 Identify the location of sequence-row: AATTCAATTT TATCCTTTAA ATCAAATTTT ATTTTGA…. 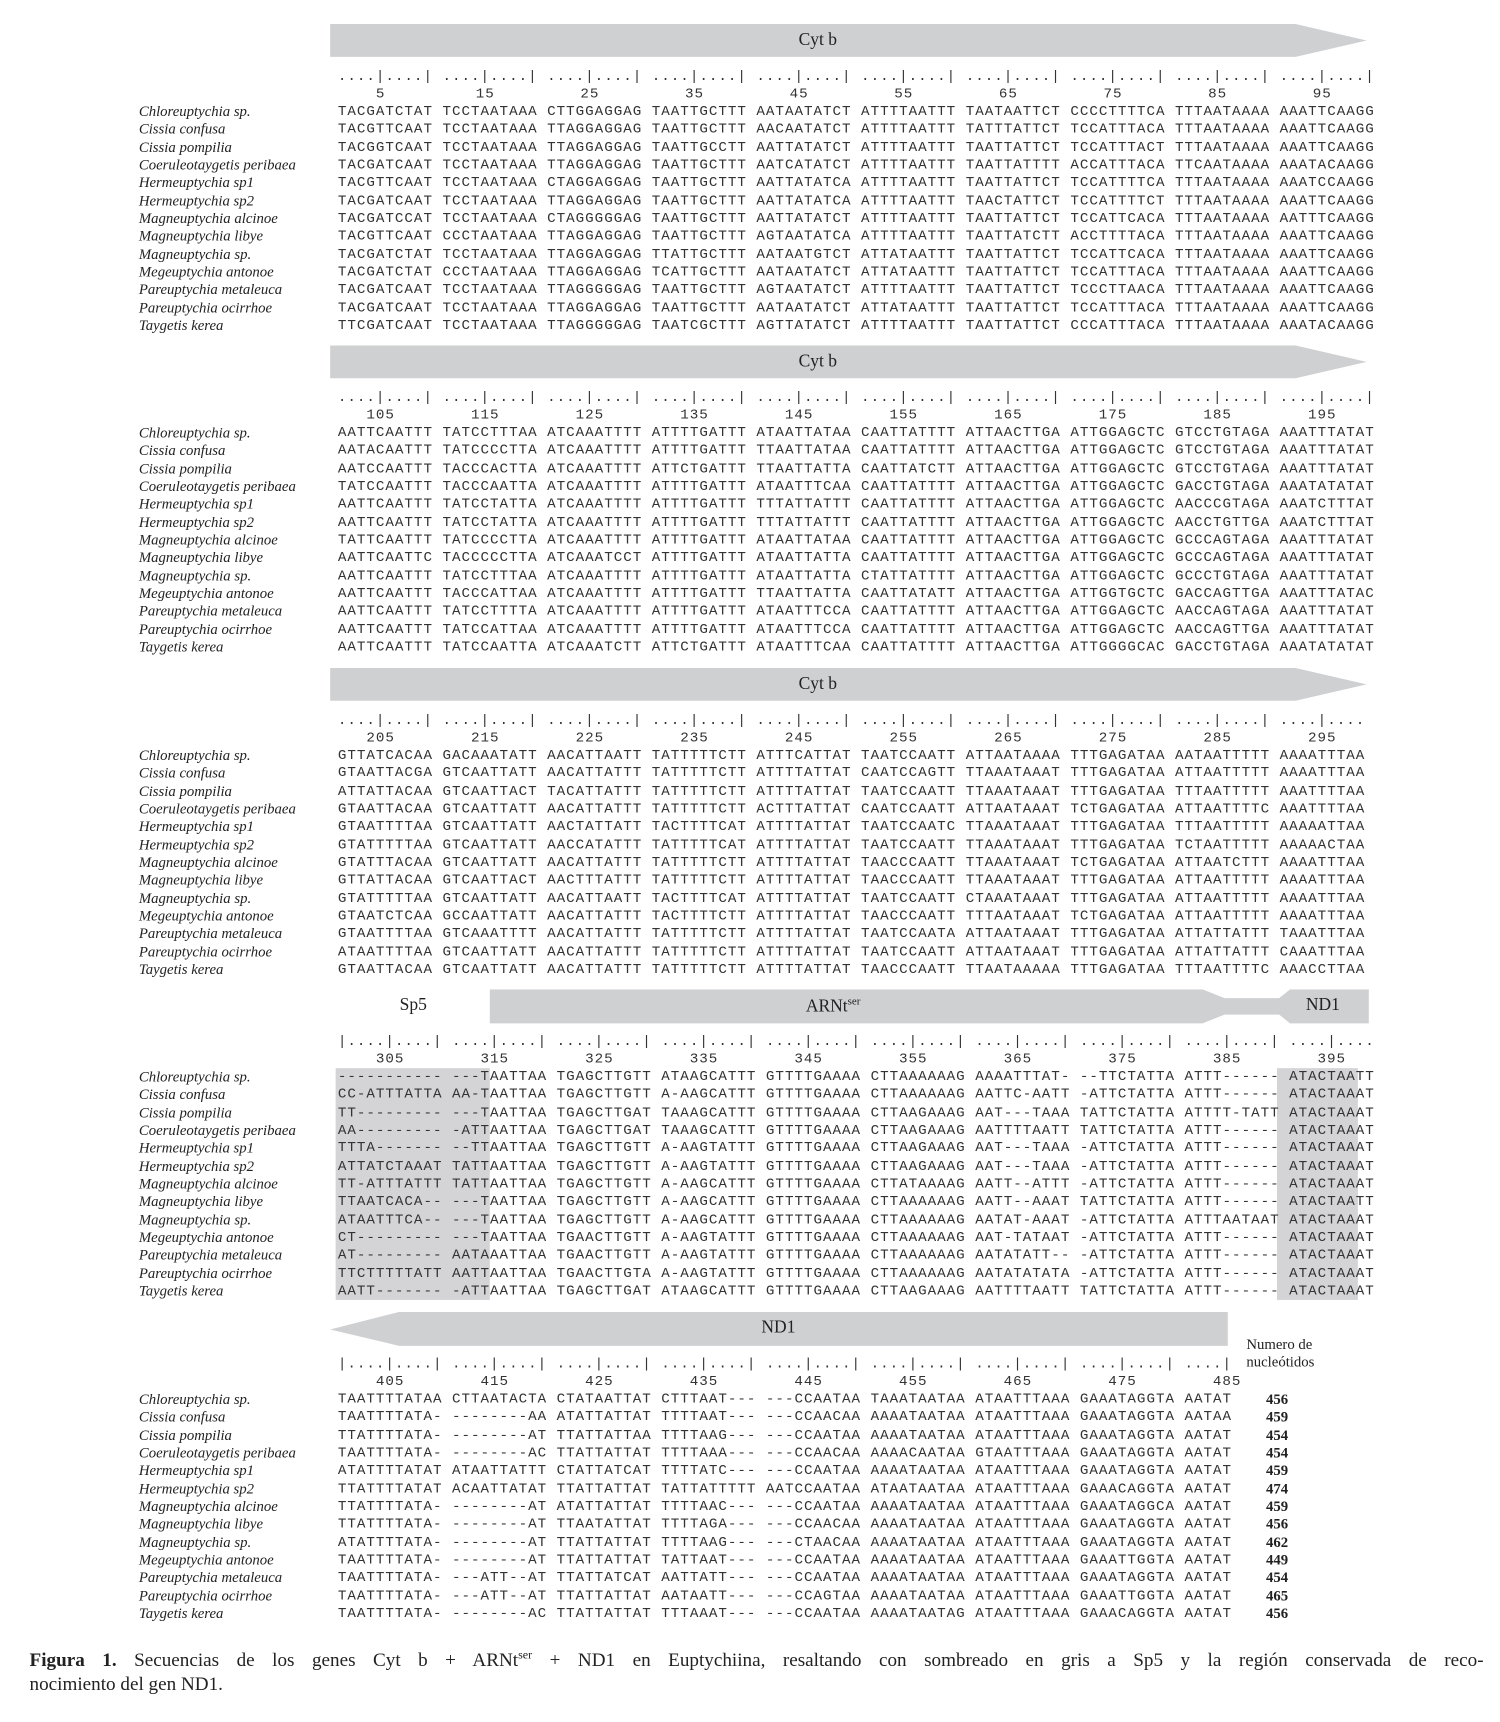
(856, 575).